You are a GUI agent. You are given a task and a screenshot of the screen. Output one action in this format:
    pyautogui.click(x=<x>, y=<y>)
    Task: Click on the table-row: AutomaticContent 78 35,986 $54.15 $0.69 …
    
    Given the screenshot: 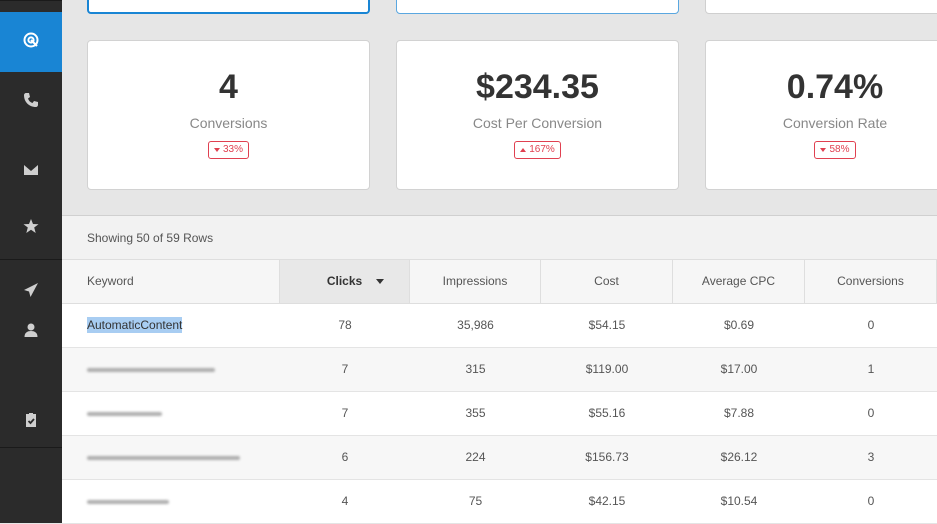 What is the action you would take?
    pyautogui.click(x=499, y=326)
    